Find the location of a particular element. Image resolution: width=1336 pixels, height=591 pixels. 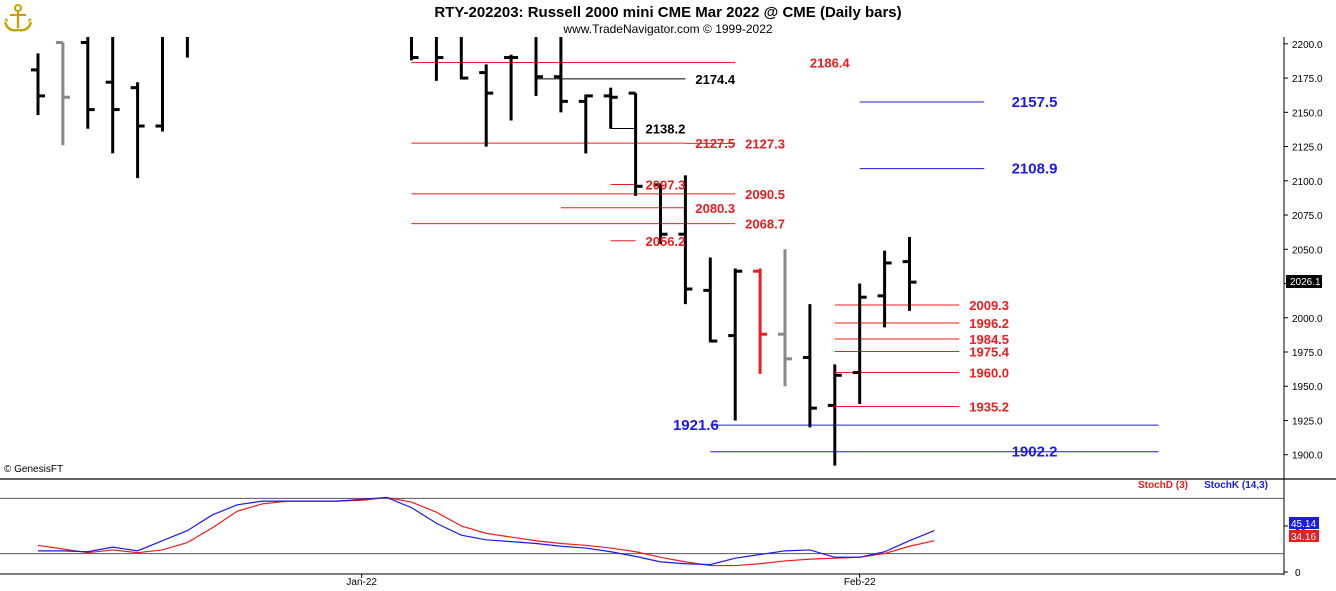

stochastic-last-values: 45.14 34.16 is located at coordinates (1304, 530).